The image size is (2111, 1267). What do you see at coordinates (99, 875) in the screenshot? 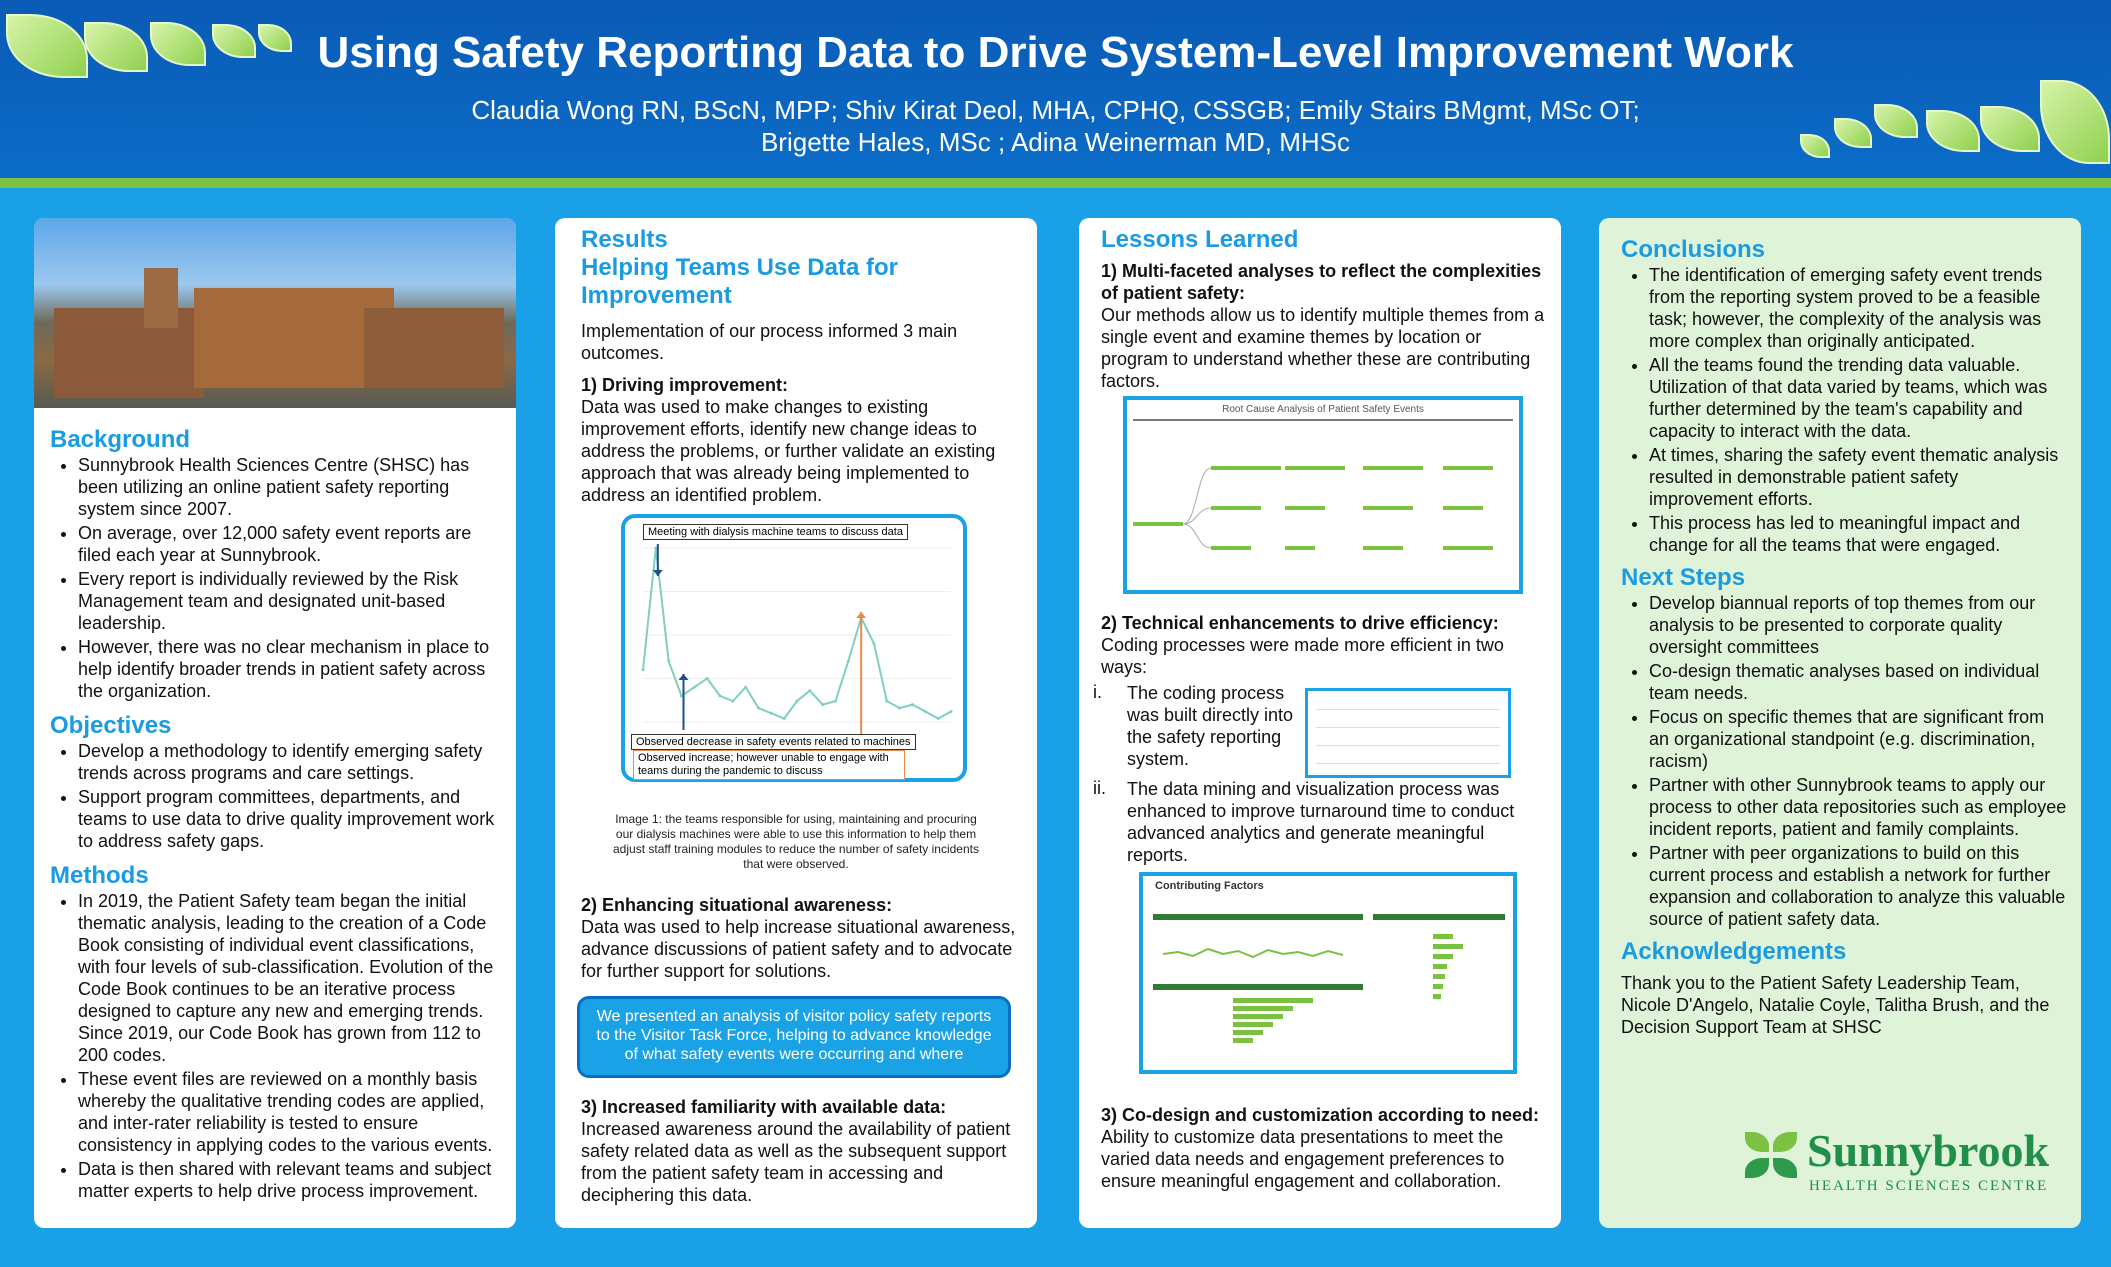
I see `methods-heading: Methods` at bounding box center [99, 875].